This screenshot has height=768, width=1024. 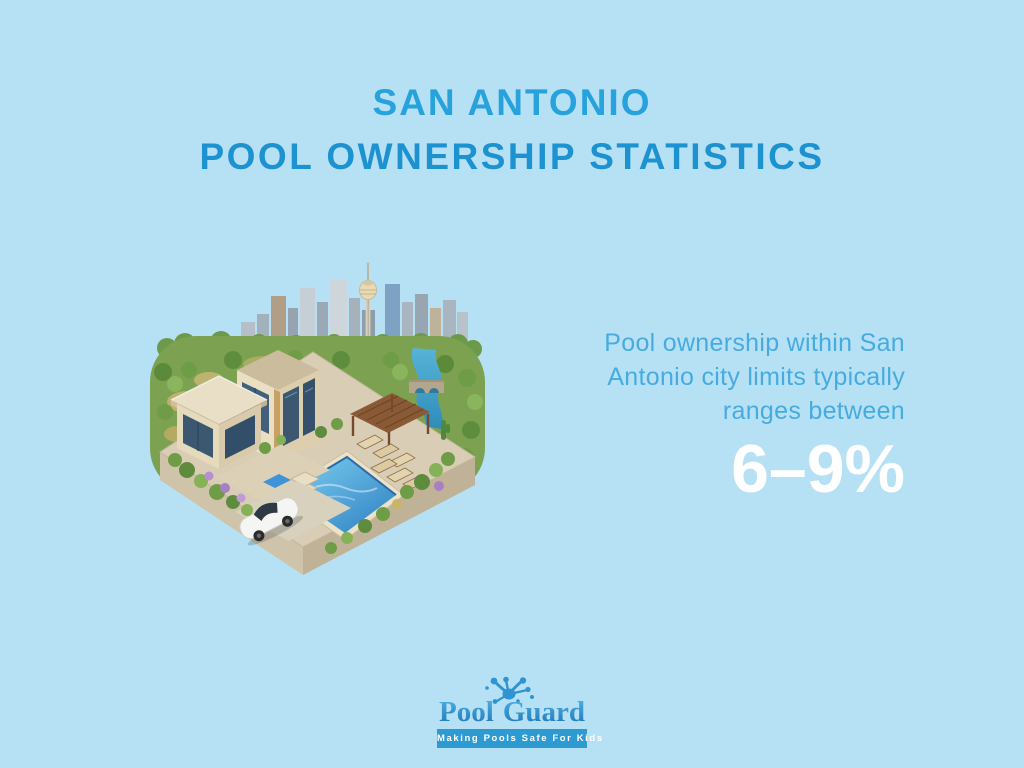 What do you see at coordinates (813, 411) in the screenshot?
I see `stat-description-line-3: ranges between` at bounding box center [813, 411].